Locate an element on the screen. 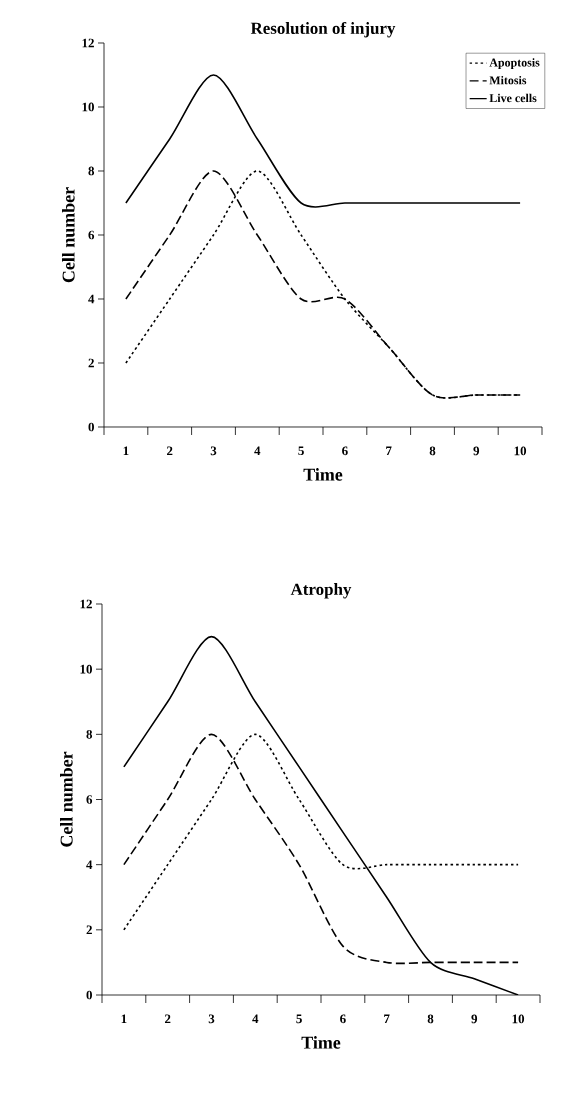  legend-label: Mitosis is located at coordinates (508, 80).